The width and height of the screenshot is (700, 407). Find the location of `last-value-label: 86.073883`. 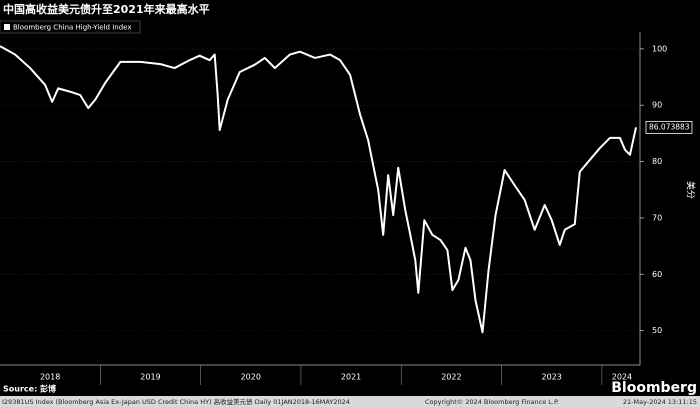

last-value-label: 86.073883 is located at coordinates (669, 126).